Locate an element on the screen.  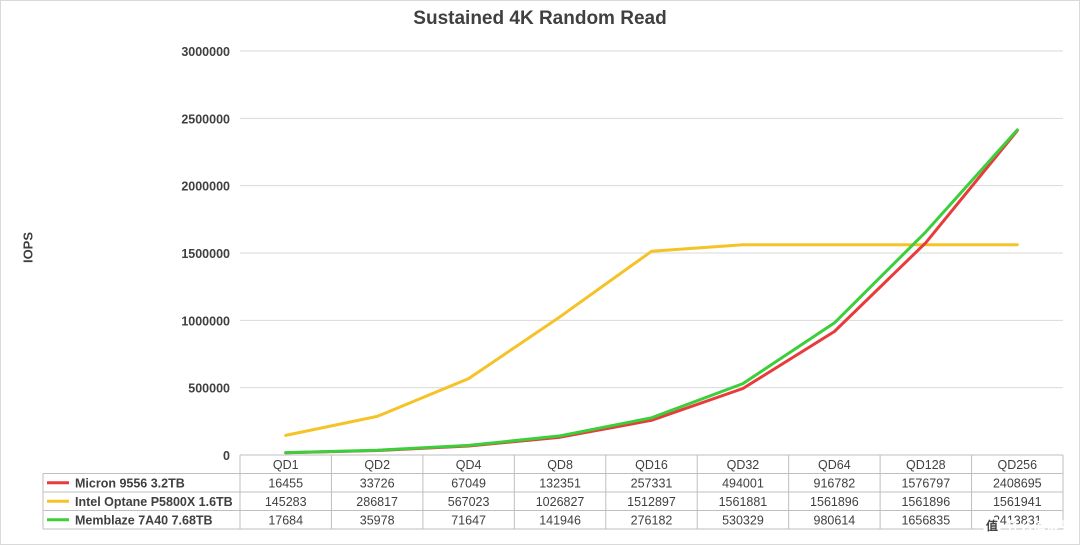
data-label: 980614 is located at coordinates (835, 520).